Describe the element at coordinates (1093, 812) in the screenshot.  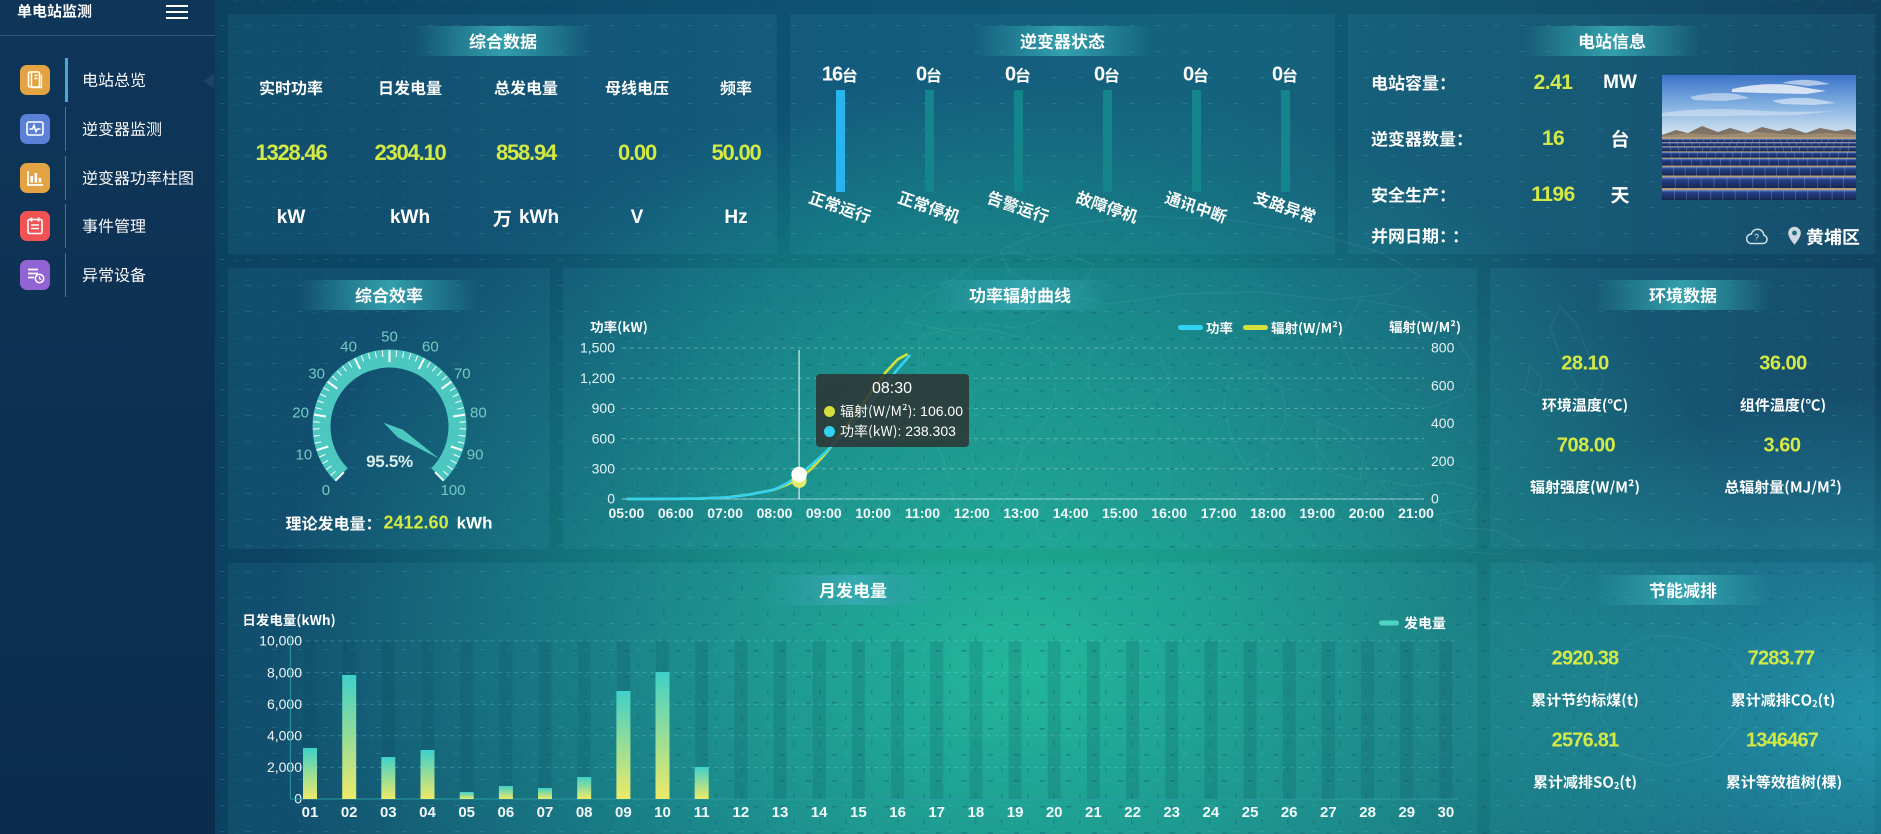
I see `svg-text: 21` at that location.